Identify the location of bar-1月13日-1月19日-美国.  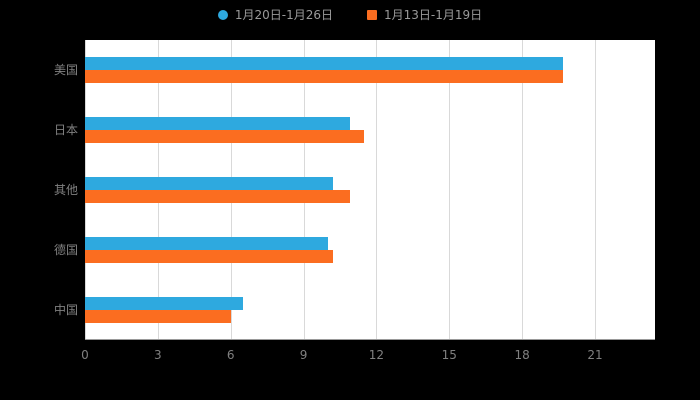
(324, 76).